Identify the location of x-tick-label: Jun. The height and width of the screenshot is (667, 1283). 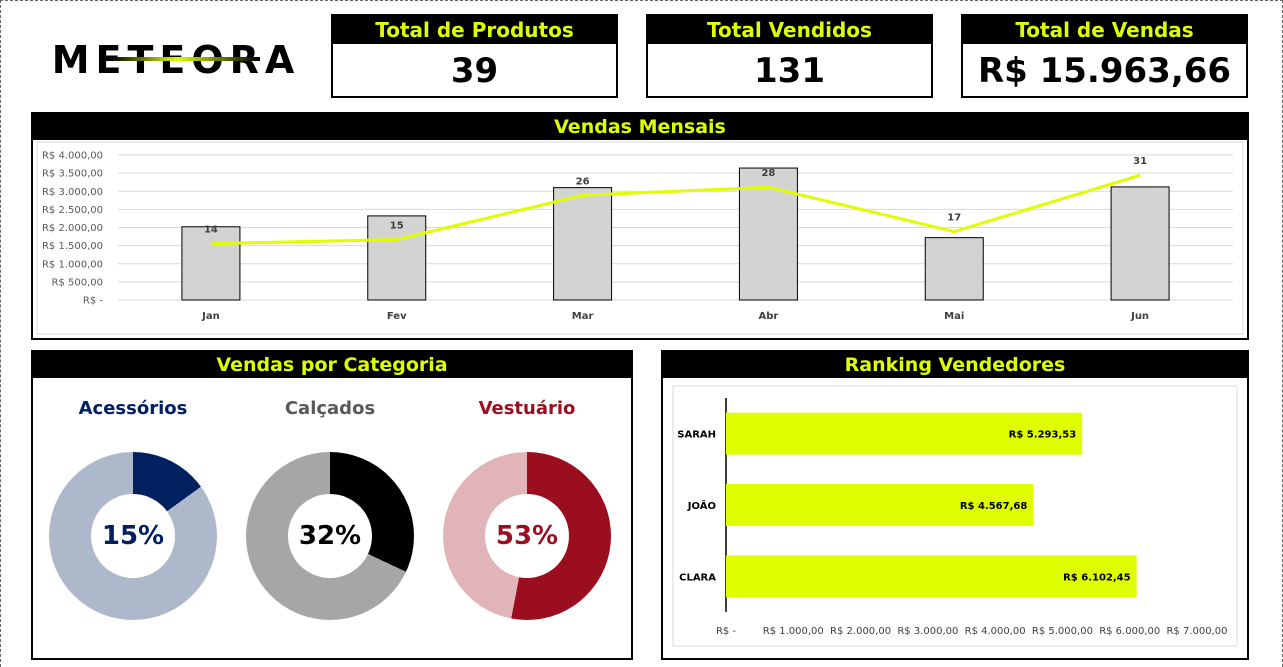
(1139, 316).